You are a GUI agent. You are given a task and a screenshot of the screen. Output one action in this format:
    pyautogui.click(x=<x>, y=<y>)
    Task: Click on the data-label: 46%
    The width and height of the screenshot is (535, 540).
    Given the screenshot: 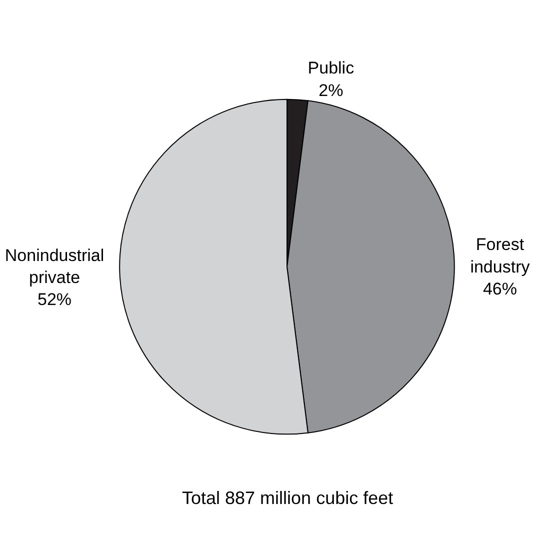 What is the action you would take?
    pyautogui.click(x=499, y=288)
    